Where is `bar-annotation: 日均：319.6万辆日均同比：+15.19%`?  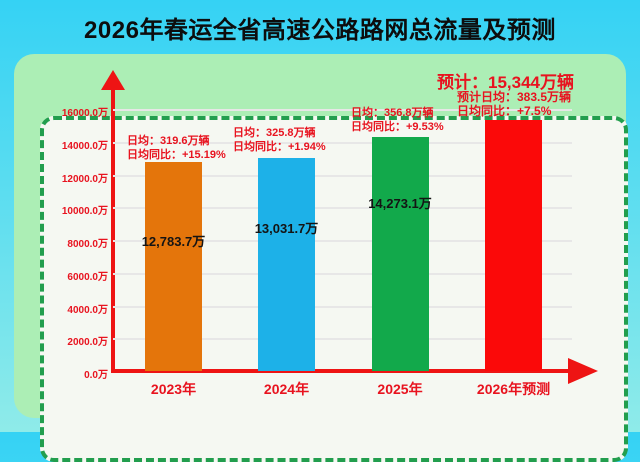 bar-annotation: 日均：319.6万辆日均同比：+15.19% is located at coordinates (176, 148).